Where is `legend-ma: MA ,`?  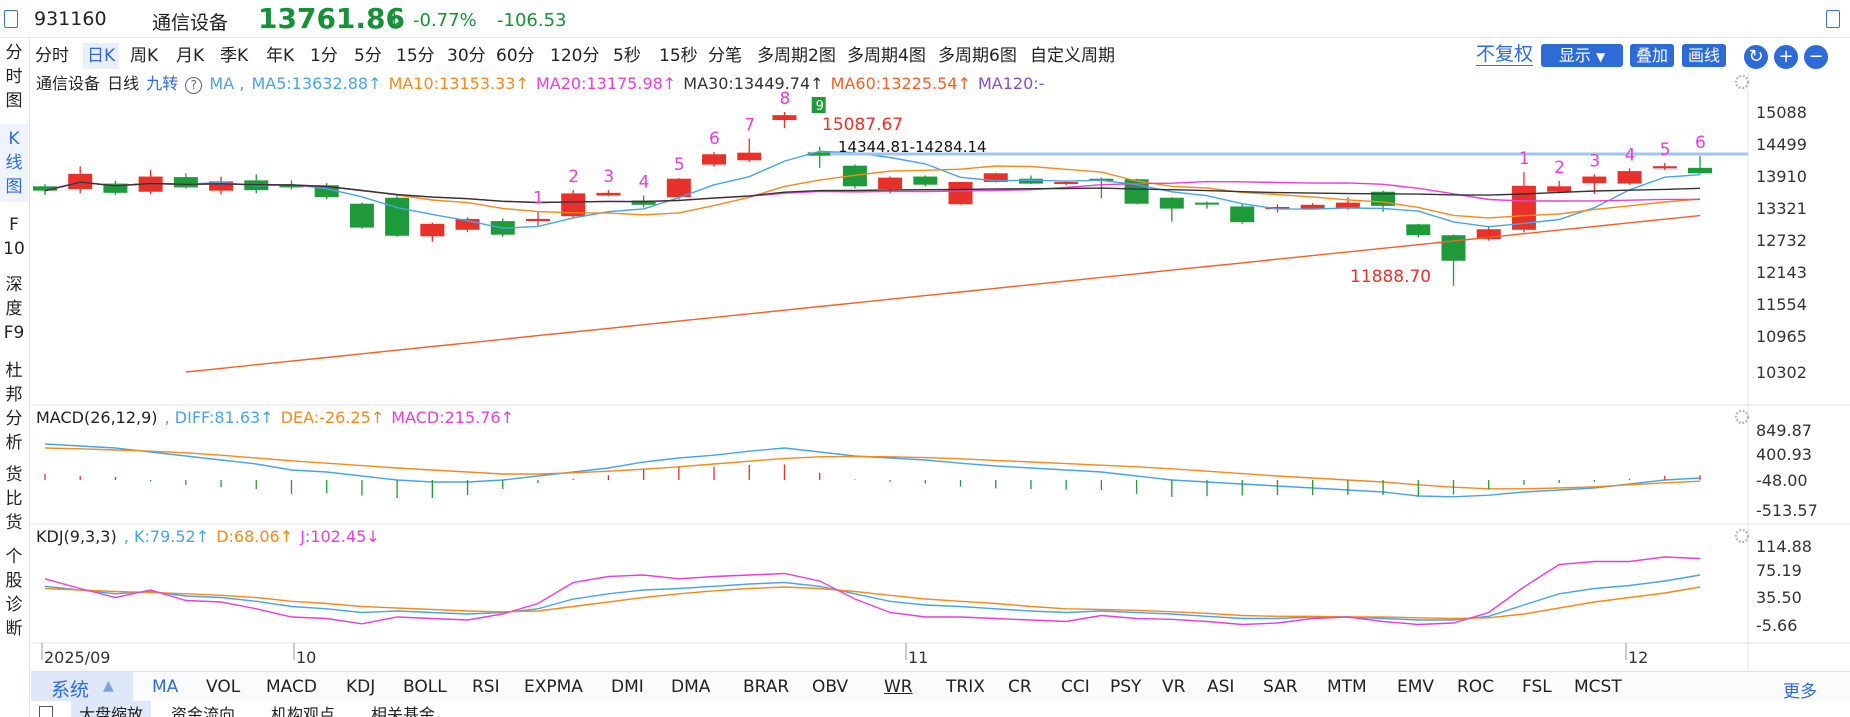
legend-ma: MA , is located at coordinates (227, 83).